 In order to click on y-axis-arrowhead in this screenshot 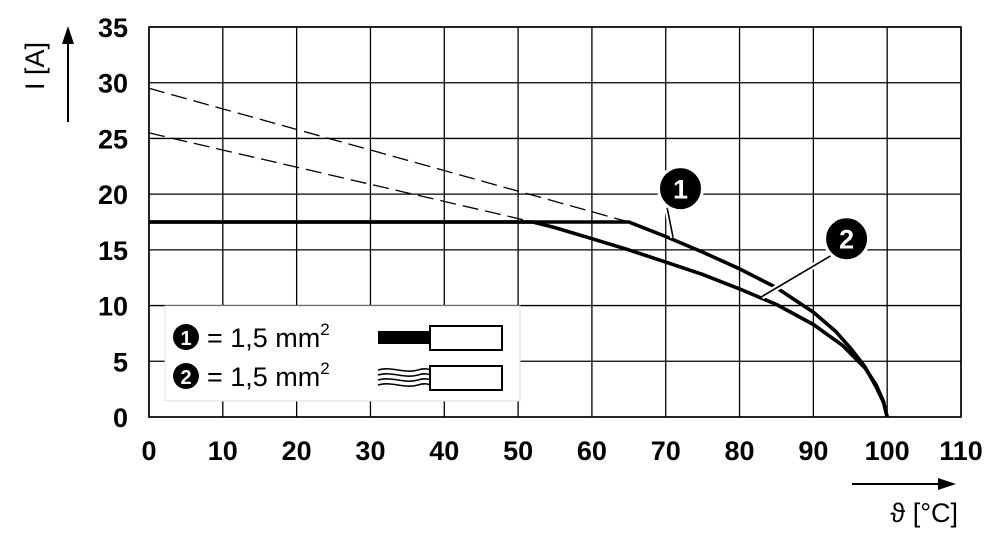, I will do `click(68, 35)`.